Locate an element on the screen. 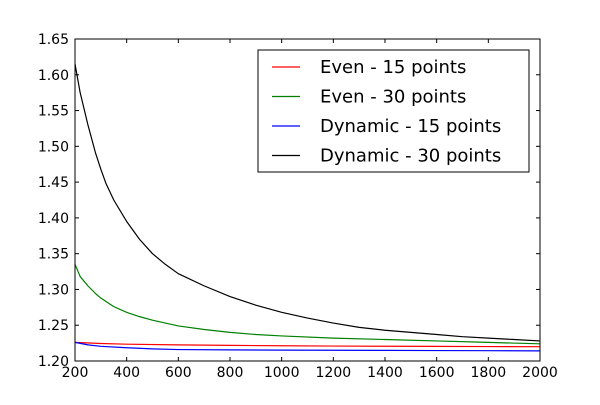 This screenshot has height=405, width=600. x-tick-label: 1400 is located at coordinates (385, 373).